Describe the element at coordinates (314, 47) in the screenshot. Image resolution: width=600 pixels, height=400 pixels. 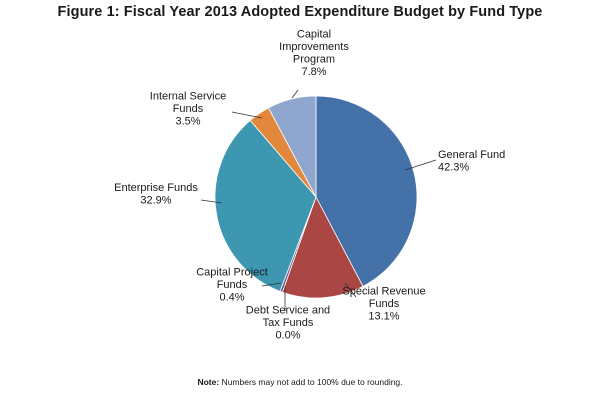
I see `slice-label-line: Improvements` at that location.